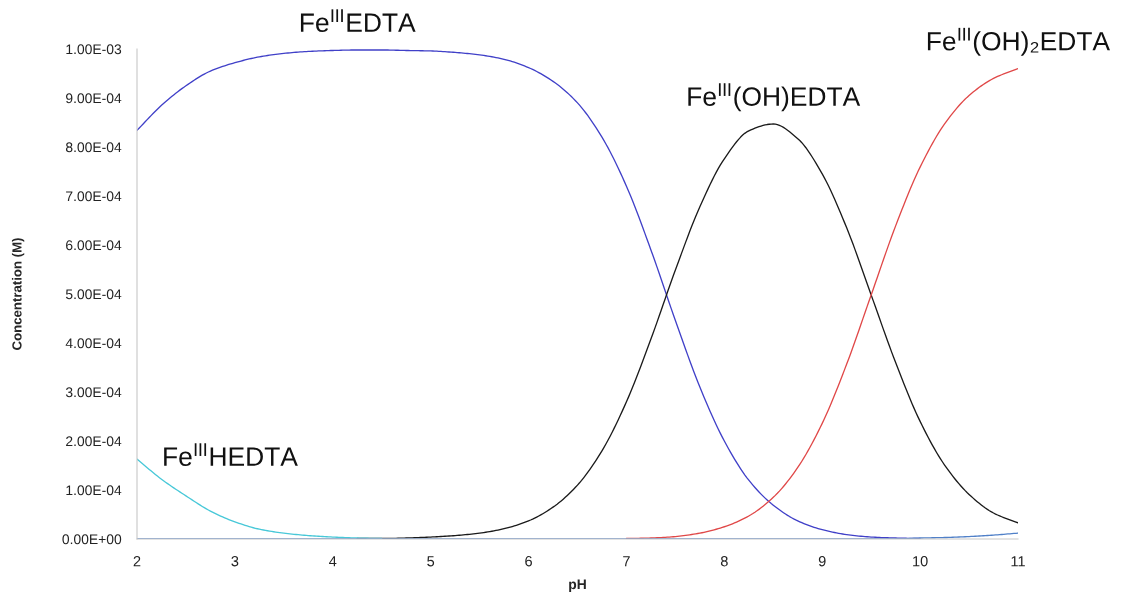  What do you see at coordinates (431, 561) in the screenshot?
I see `x-tick-label: 5` at bounding box center [431, 561].